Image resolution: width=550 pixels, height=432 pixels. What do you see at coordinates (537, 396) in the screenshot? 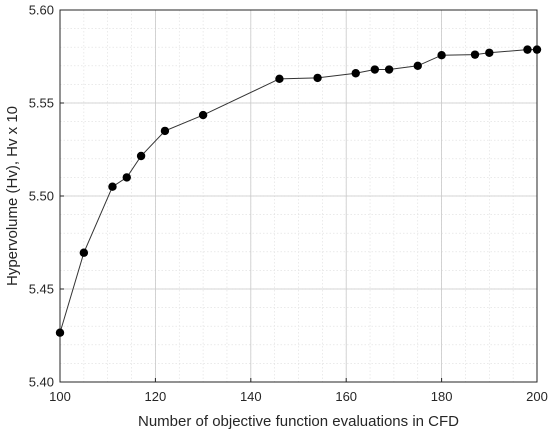
I see `x-tick-label: 200` at bounding box center [537, 396].